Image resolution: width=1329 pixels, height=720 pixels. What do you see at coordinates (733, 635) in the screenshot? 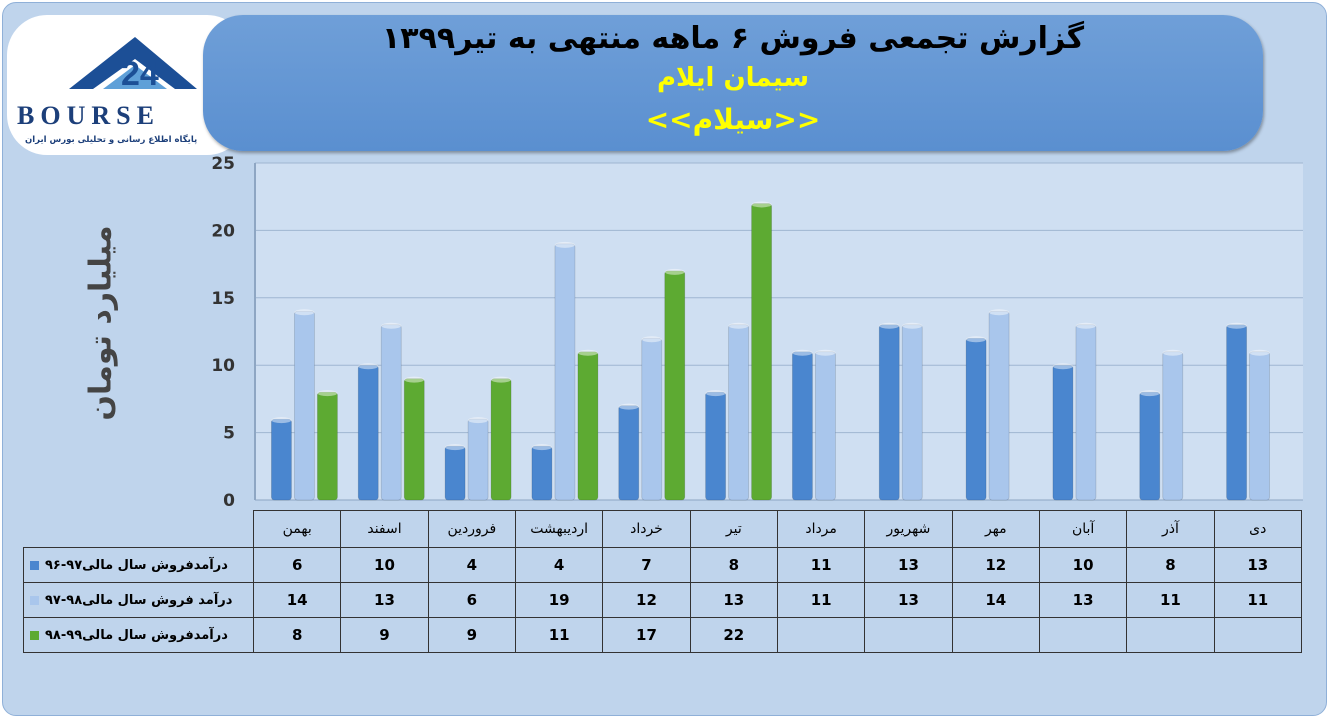
I see `data-label: 22` at bounding box center [733, 635].